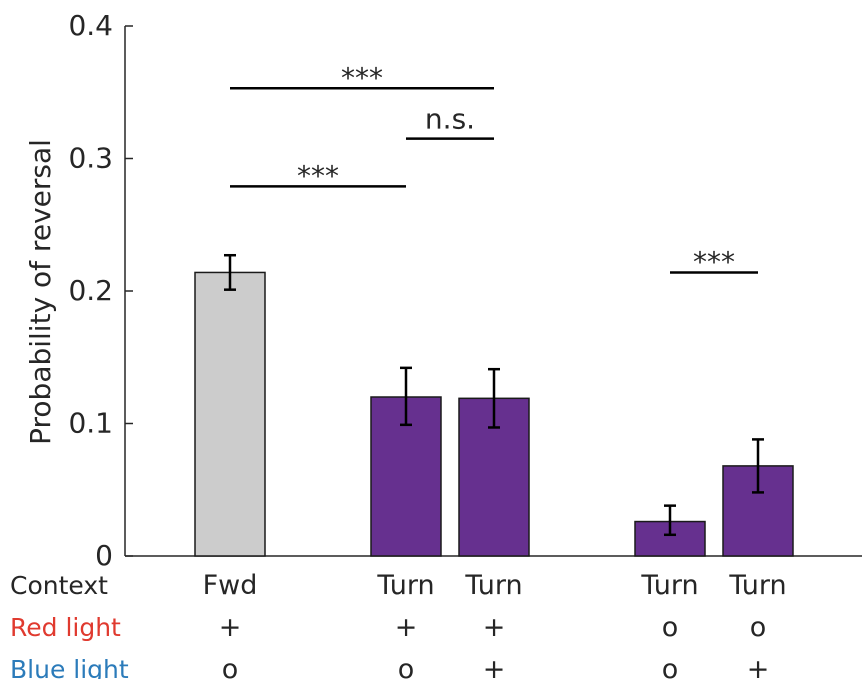 The height and width of the screenshot is (679, 862). What do you see at coordinates (59, 585) in the screenshot?
I see `row-label-context: Context` at bounding box center [59, 585].